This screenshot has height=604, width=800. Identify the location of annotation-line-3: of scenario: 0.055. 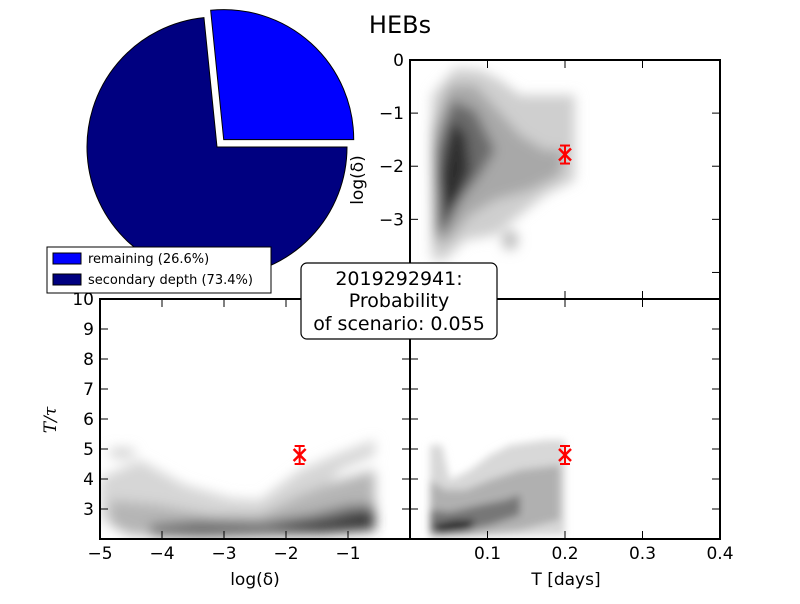
(399, 324).